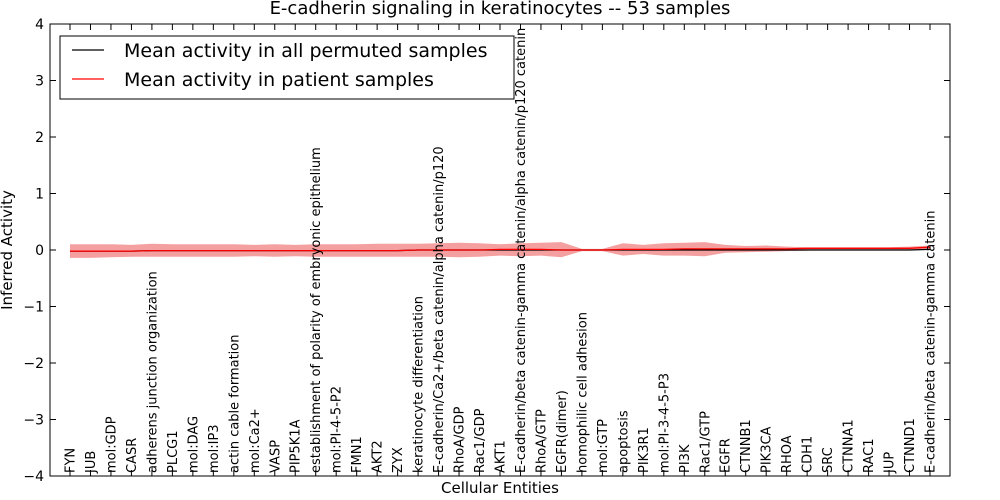 This screenshot has width=1000, height=500. I want to click on legend-label-permuted: Mean activity in all permuted samples, so click(305, 51).